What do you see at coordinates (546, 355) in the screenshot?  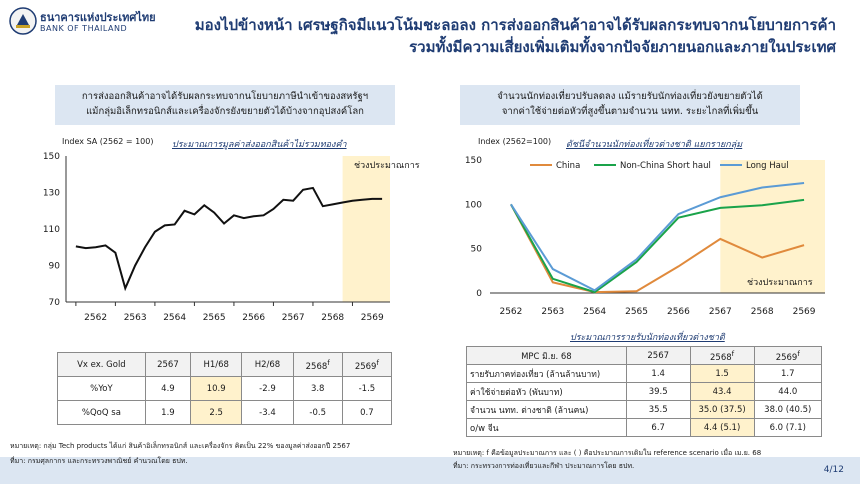 I see `table-header-cell: MPC มิ.ย. 68` at bounding box center [546, 355].